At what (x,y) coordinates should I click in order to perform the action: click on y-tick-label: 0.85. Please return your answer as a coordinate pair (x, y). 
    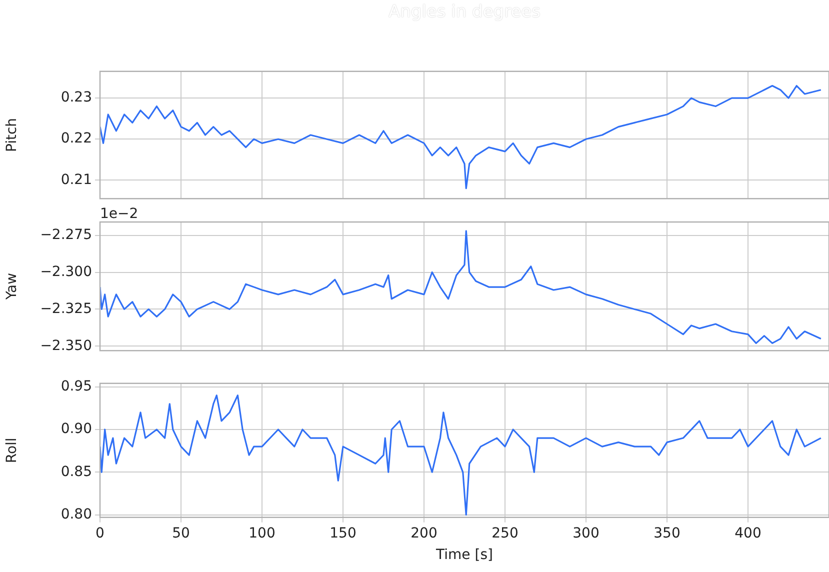
    Looking at the image, I should click on (76, 472).